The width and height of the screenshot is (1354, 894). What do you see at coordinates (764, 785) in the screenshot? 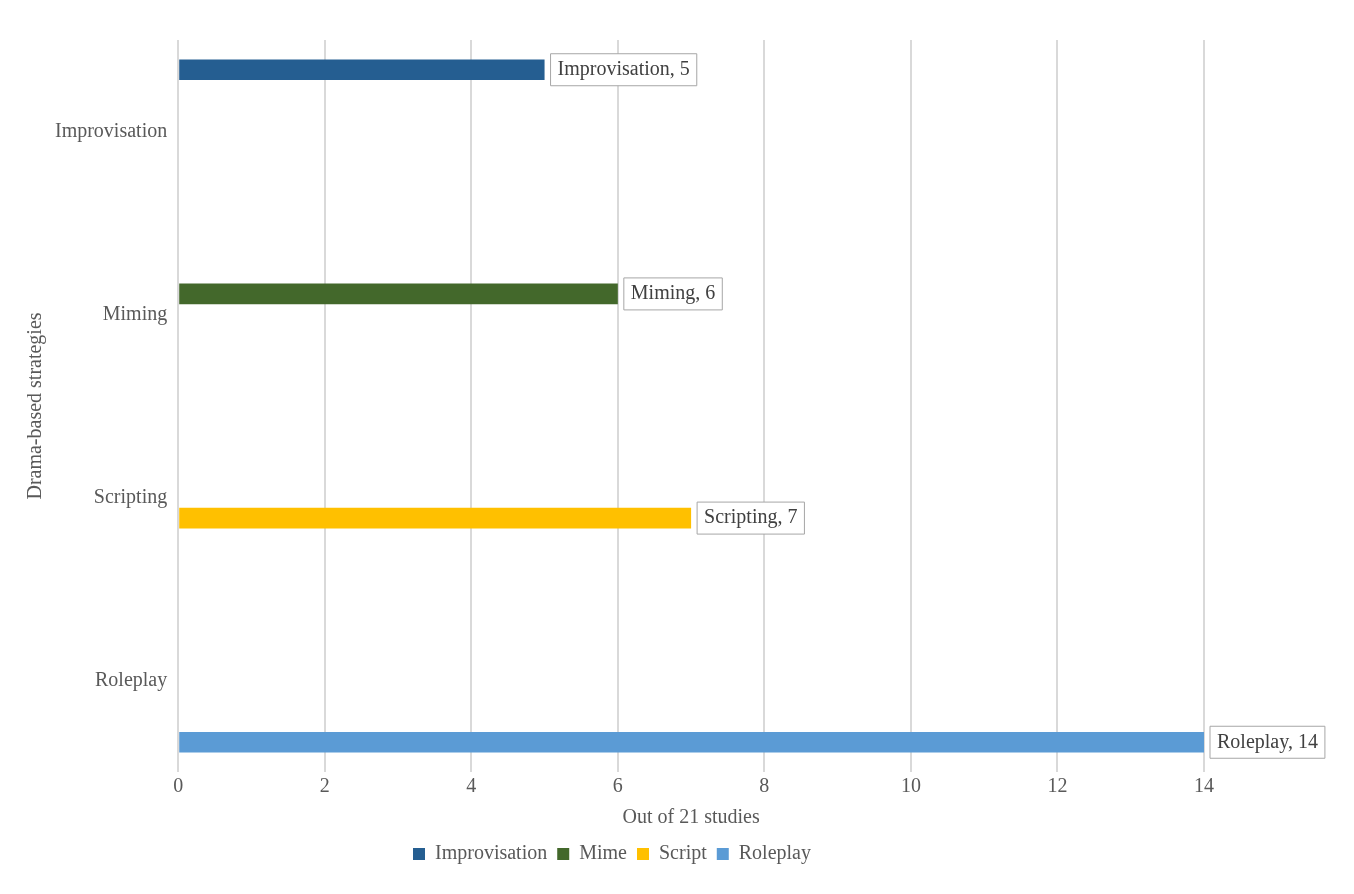
I see `x-tick-label: 8` at bounding box center [764, 785].